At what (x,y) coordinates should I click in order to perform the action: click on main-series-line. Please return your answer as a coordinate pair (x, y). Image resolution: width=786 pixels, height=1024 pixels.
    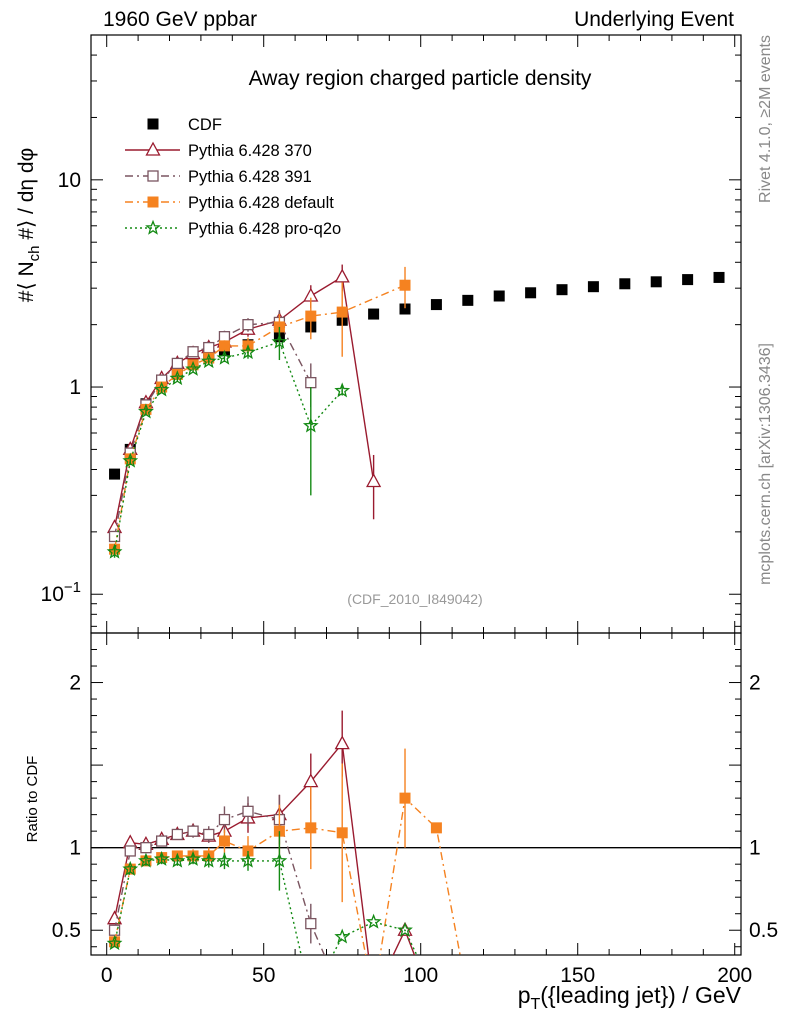
    Looking at the image, I should click on (228, 447).